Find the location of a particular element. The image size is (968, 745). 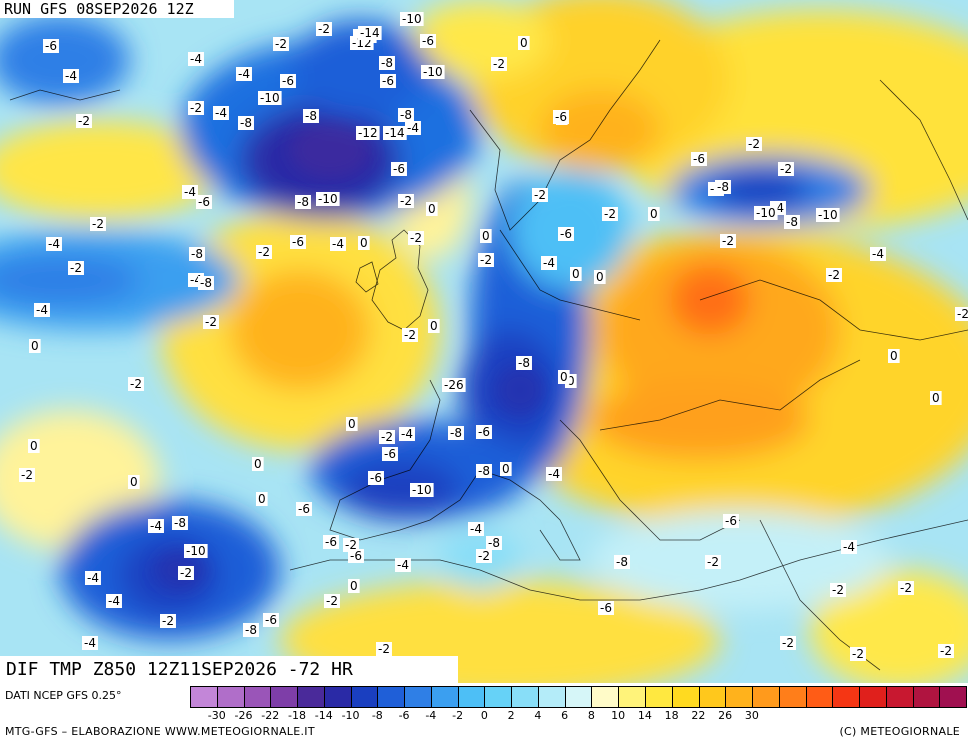

color-scale-tick-label: 30 is located at coordinates (751, 715).